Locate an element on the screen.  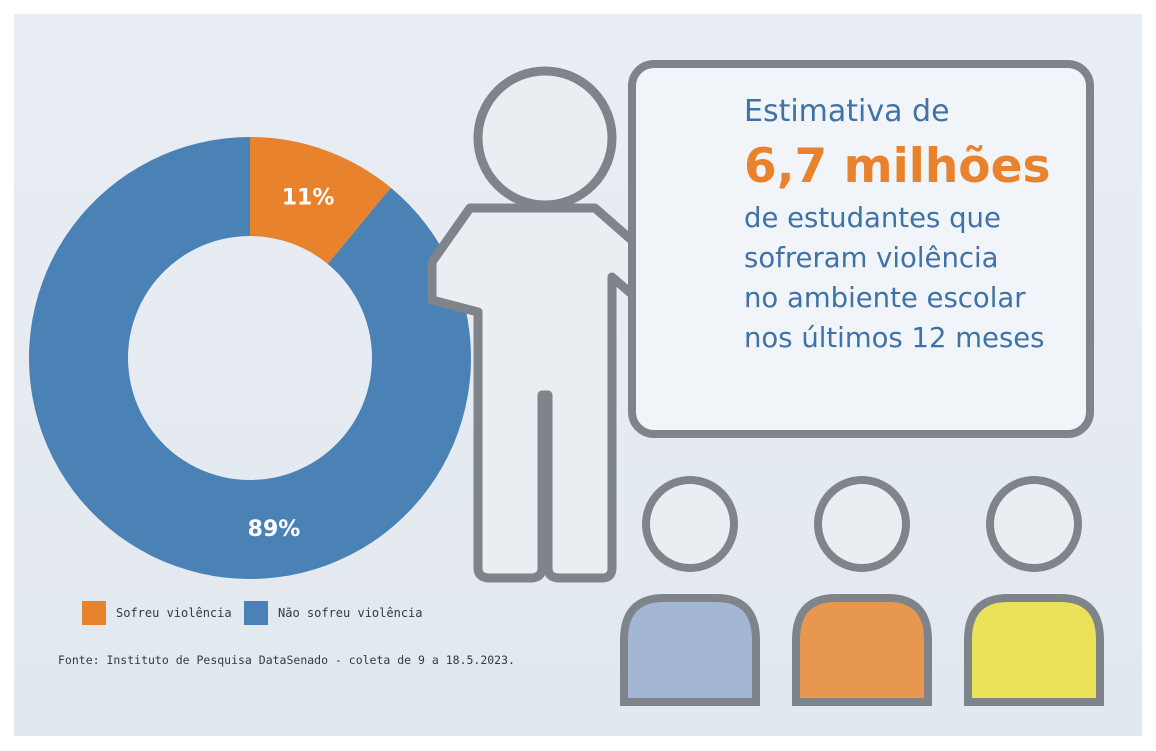
student-orange-head is located at coordinates (862, 524).